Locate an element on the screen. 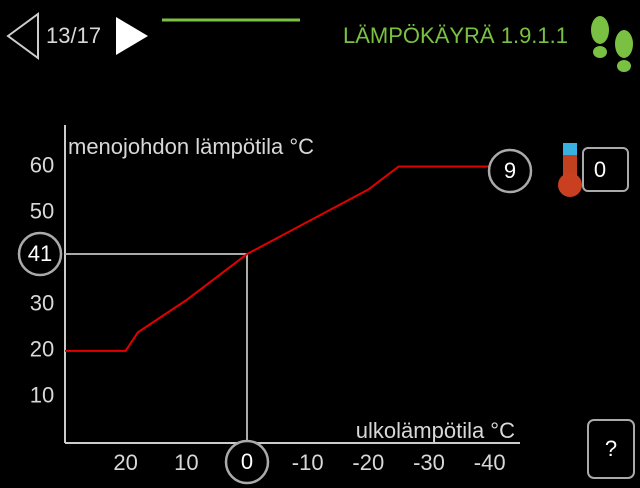  x-tick-label: -30 is located at coordinates (429, 462).